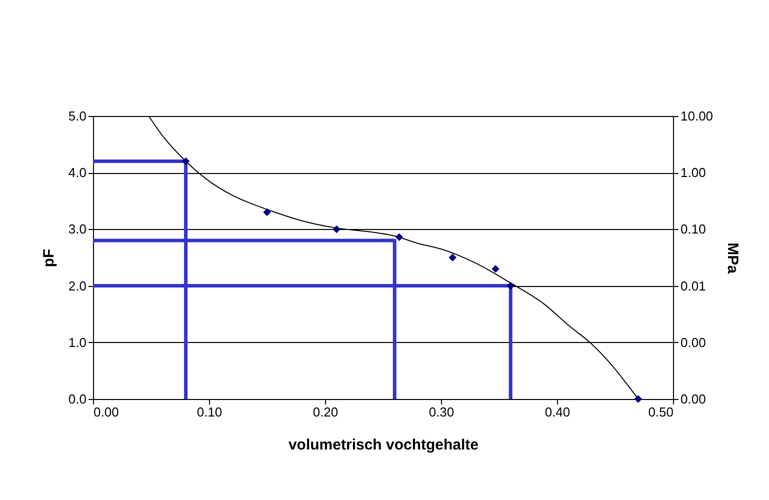 The image size is (769, 500). Describe the element at coordinates (661, 412) in the screenshot. I see `x-tick-label: 0.50` at that location.